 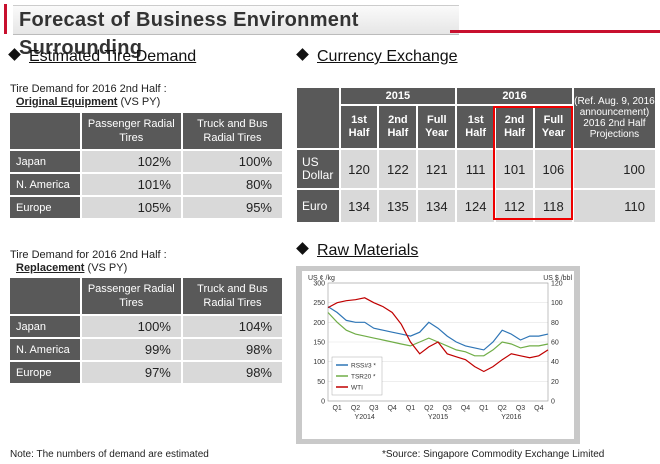 I want to click on header-divider, so click(x=555, y=31).